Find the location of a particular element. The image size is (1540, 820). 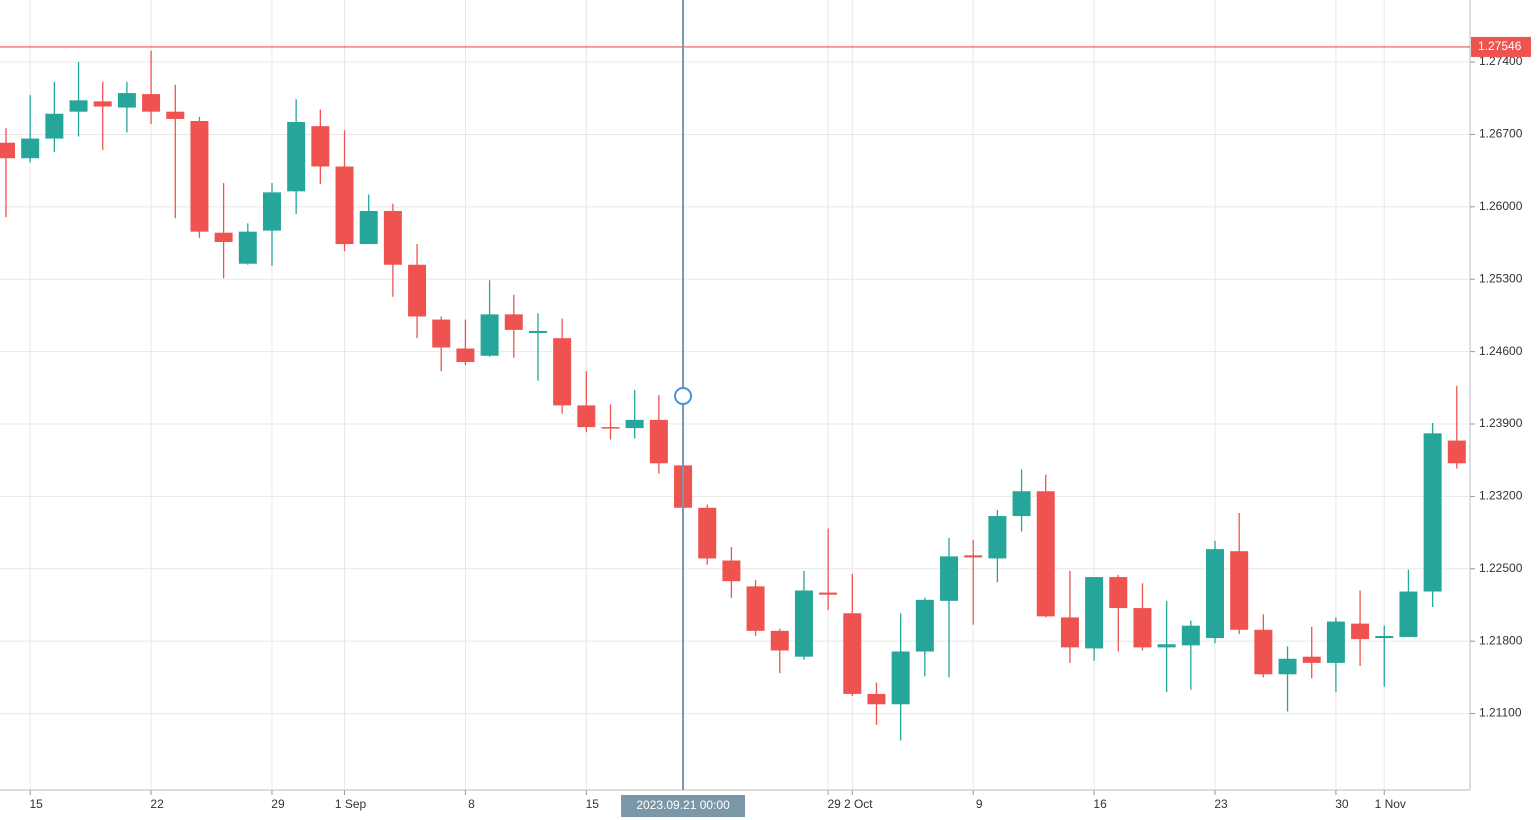

y-tick-label: 1.24600 is located at coordinates (1501, 351).